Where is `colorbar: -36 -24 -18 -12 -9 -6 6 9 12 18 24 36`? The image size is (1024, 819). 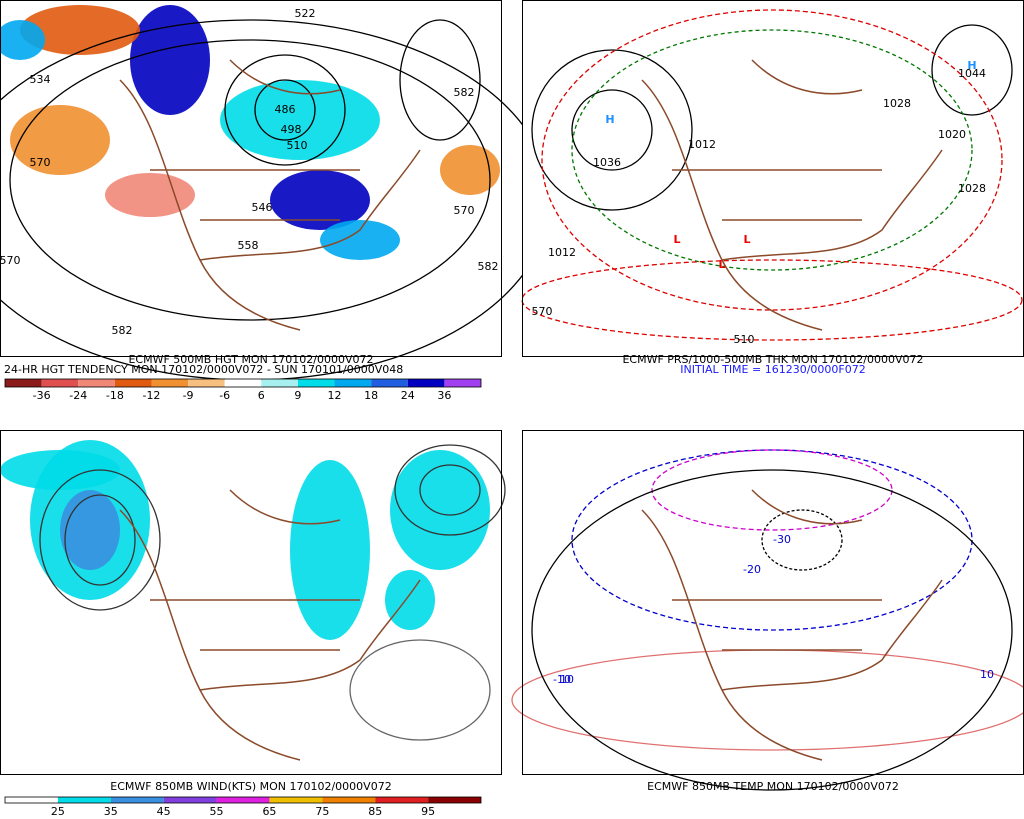
colorbar: -36 -24 -18 -12 -9 -6 6 9 12 18 24 36 is located at coordinates (243, 390).